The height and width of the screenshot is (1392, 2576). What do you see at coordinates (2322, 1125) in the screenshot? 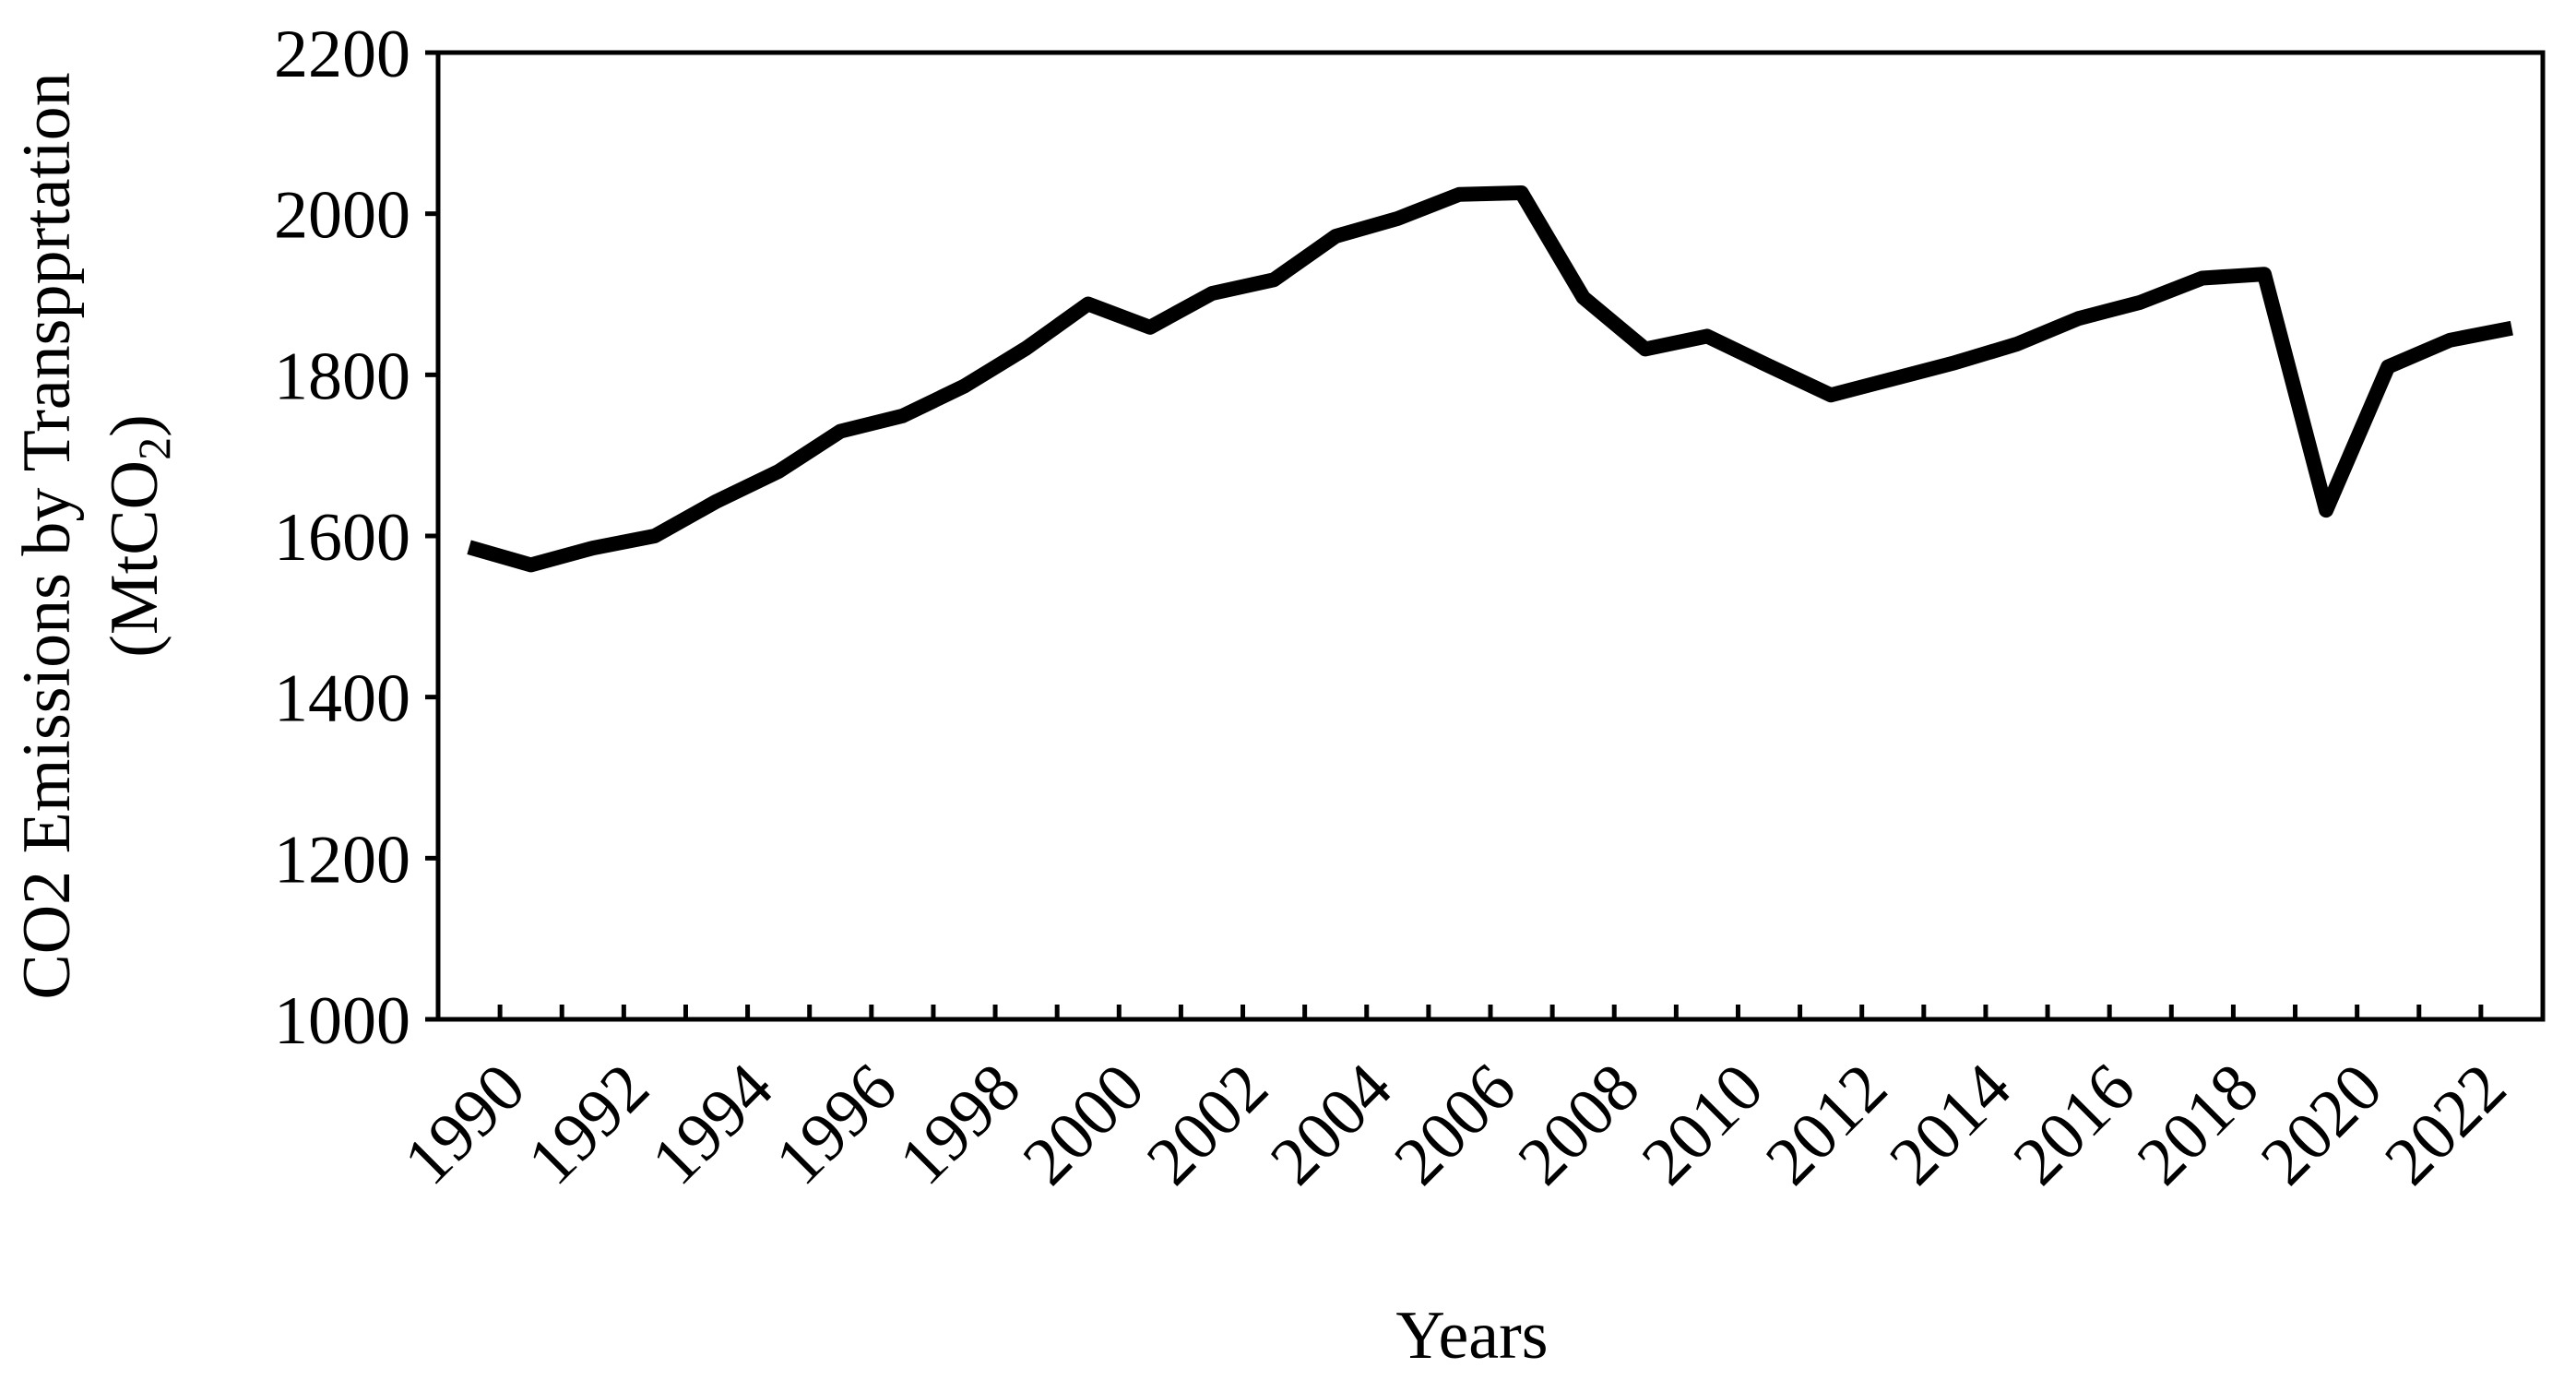
I see `x-tick-label: 2020` at bounding box center [2322, 1125].